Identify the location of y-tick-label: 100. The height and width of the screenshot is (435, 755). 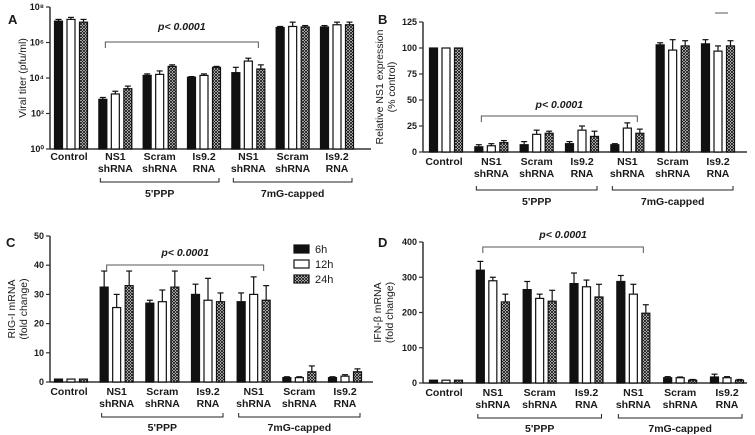
(409, 48).